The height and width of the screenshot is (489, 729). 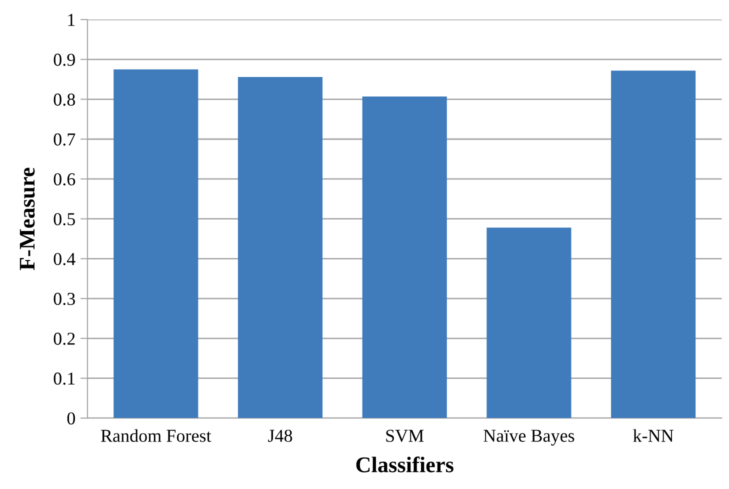 I want to click on y-tick-label: 0.9, so click(x=64, y=60).